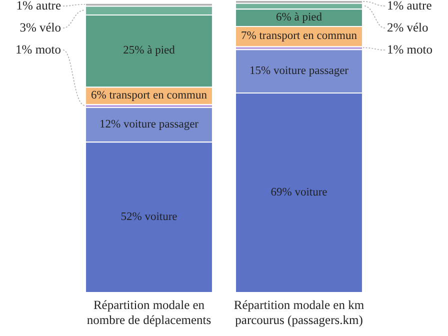  What do you see at coordinates (299, 17) in the screenshot?
I see `data-label: 6% à pied` at bounding box center [299, 17].